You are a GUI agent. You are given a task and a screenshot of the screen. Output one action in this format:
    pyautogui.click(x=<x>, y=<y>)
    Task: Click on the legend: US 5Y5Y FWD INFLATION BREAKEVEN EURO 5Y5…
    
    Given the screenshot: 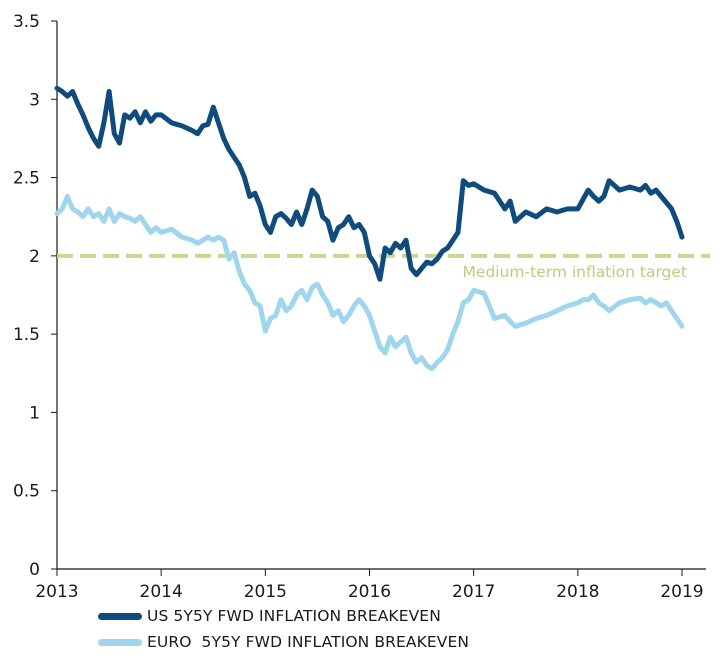 What is the action you would take?
    pyautogui.click(x=283, y=629)
    